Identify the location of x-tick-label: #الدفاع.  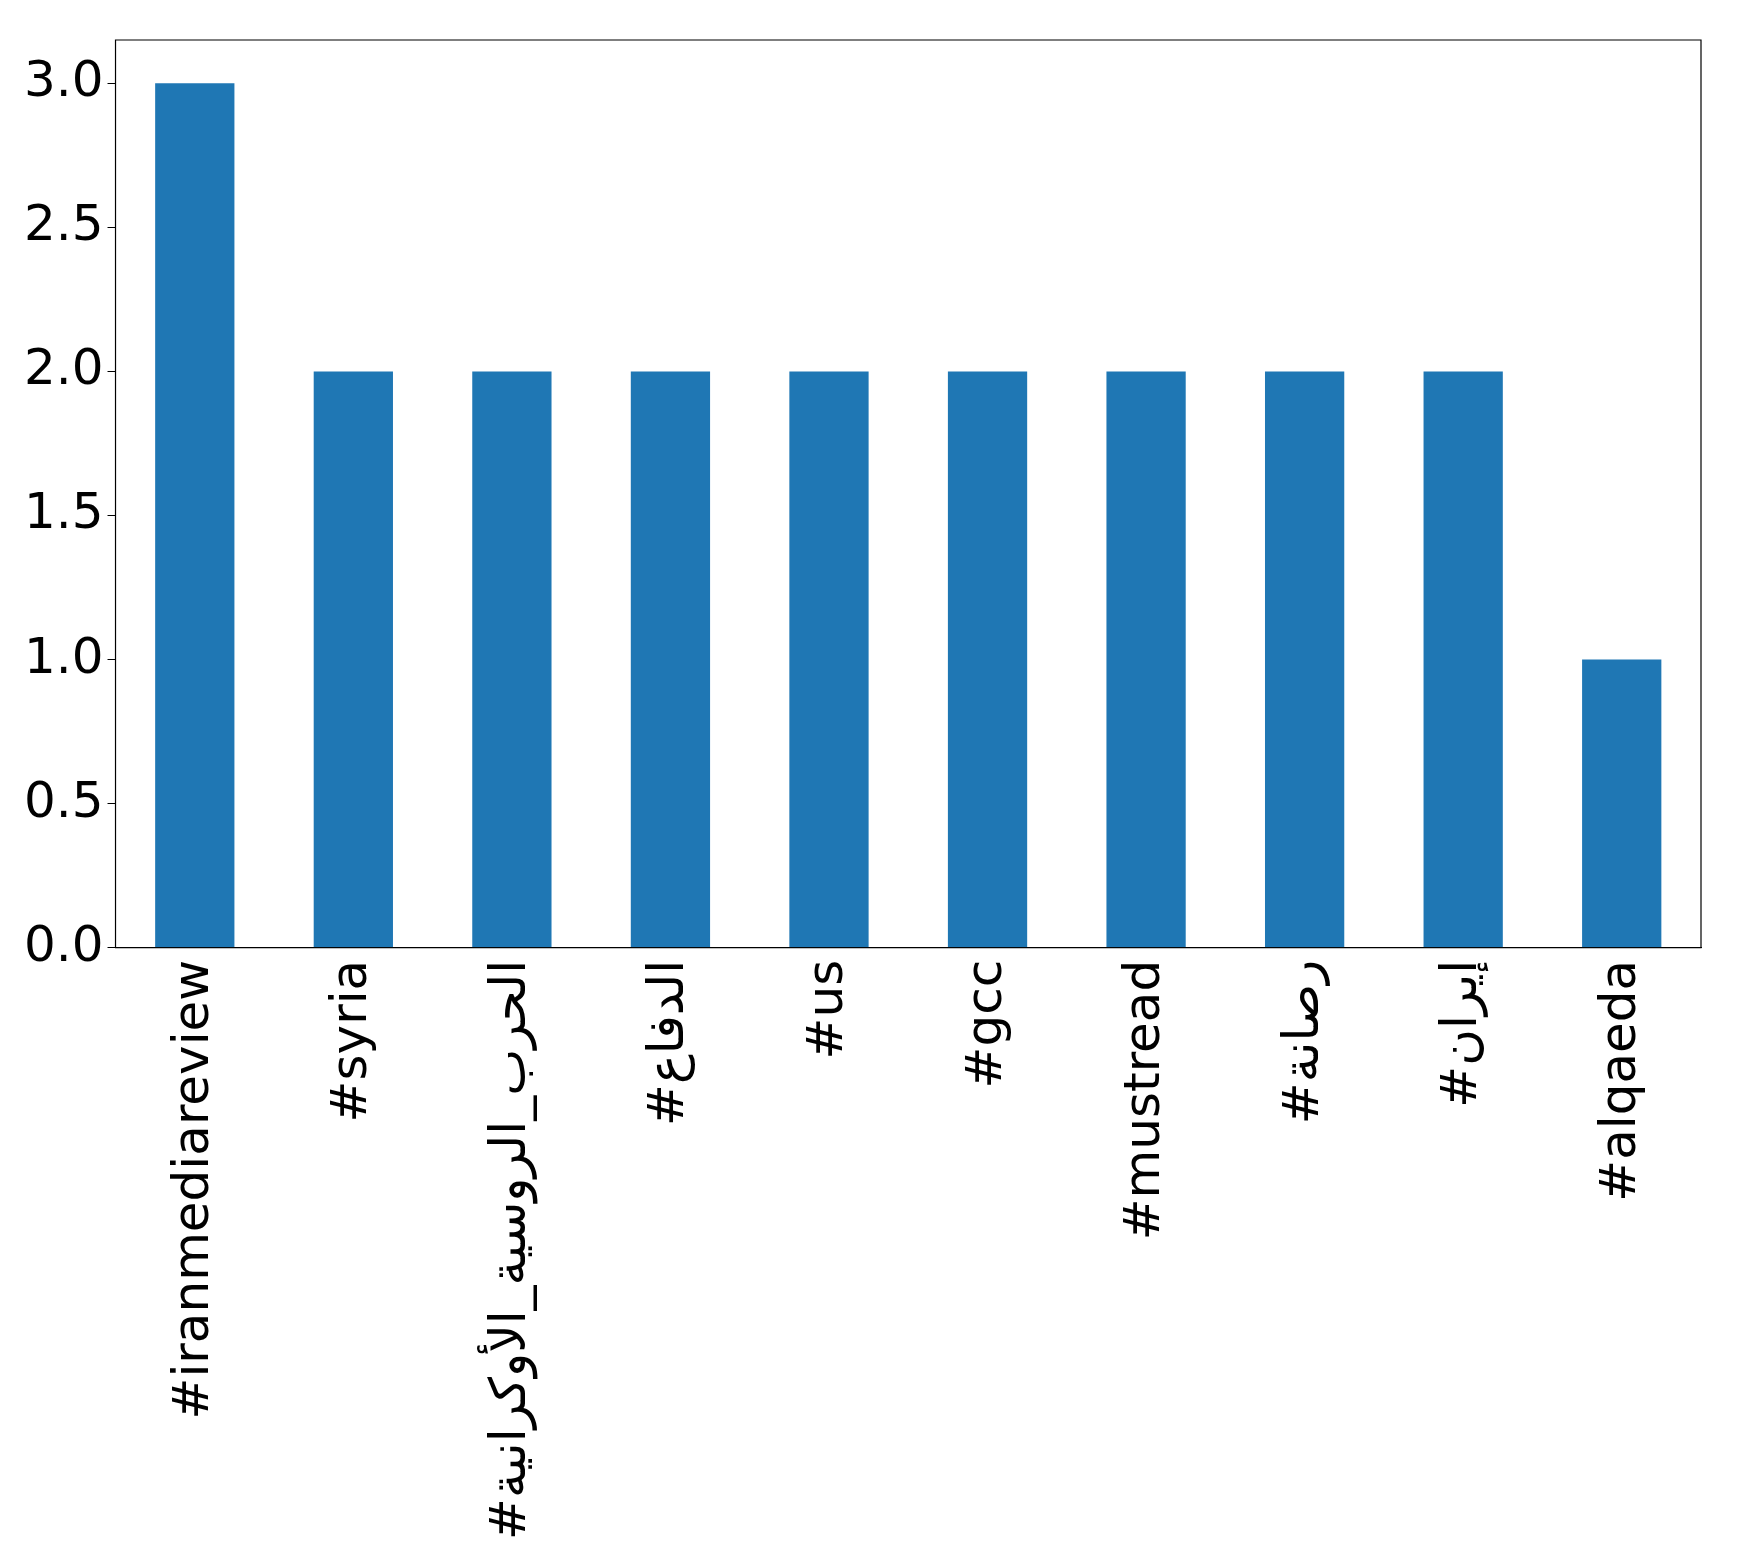
(666, 1042).